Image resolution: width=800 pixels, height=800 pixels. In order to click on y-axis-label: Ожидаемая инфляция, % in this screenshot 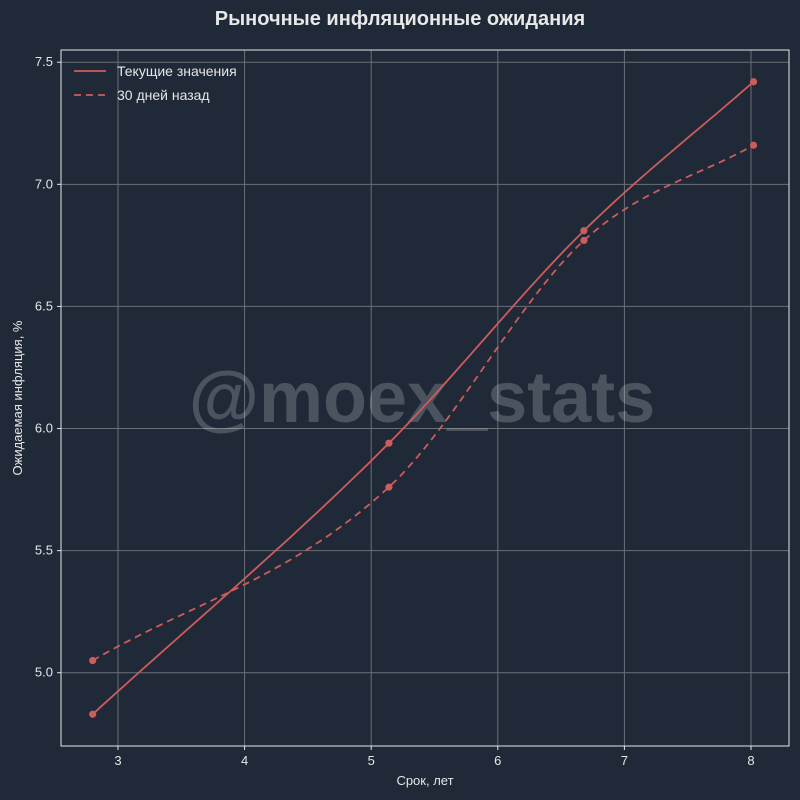, I will do `click(17, 397)`.